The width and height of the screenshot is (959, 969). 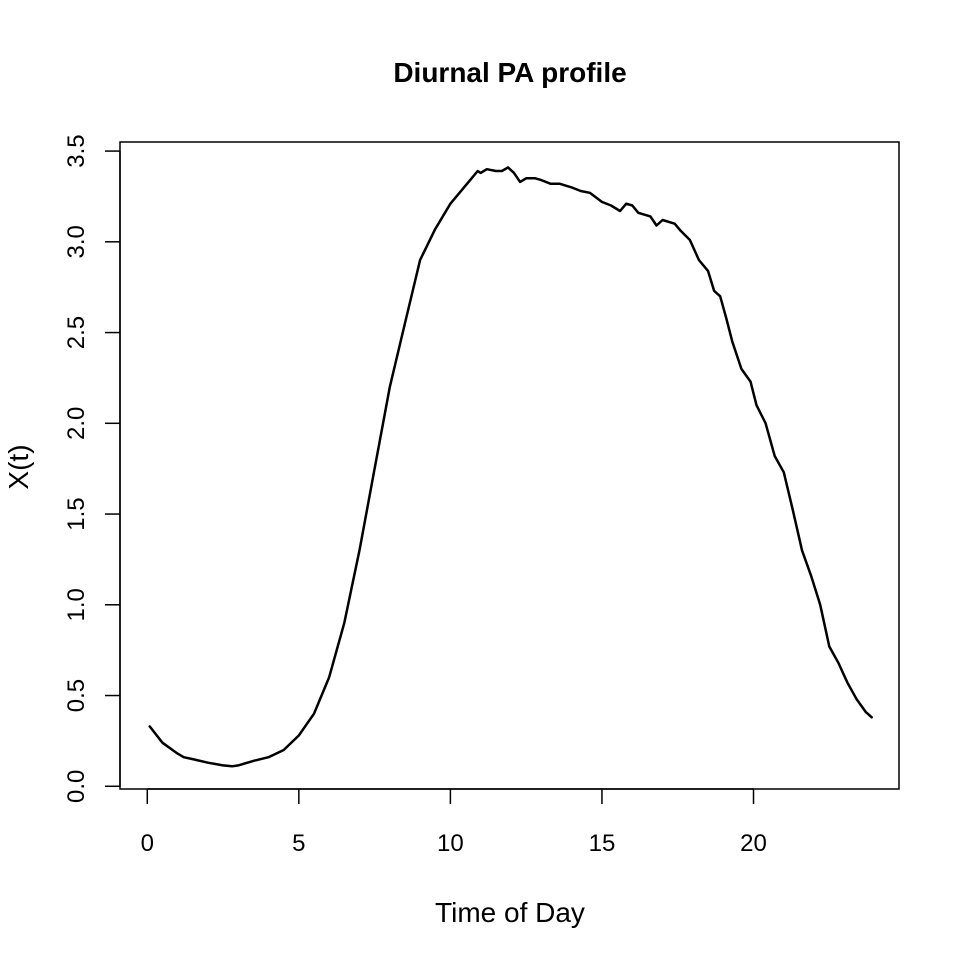 What do you see at coordinates (753, 843) in the screenshot?
I see `x-tick-label: 20` at bounding box center [753, 843].